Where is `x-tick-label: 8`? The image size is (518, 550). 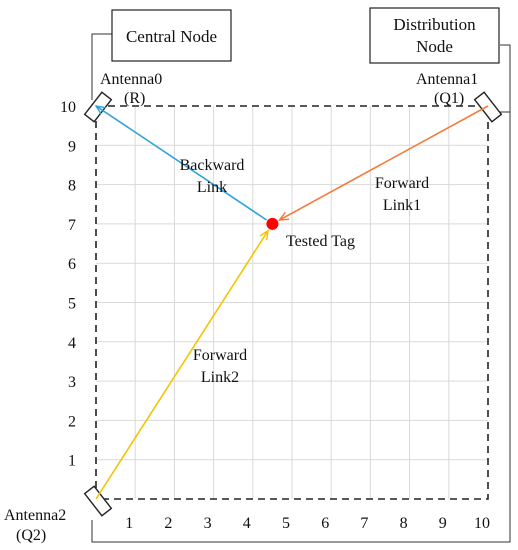
x-tick-label: 8 is located at coordinates (404, 523).